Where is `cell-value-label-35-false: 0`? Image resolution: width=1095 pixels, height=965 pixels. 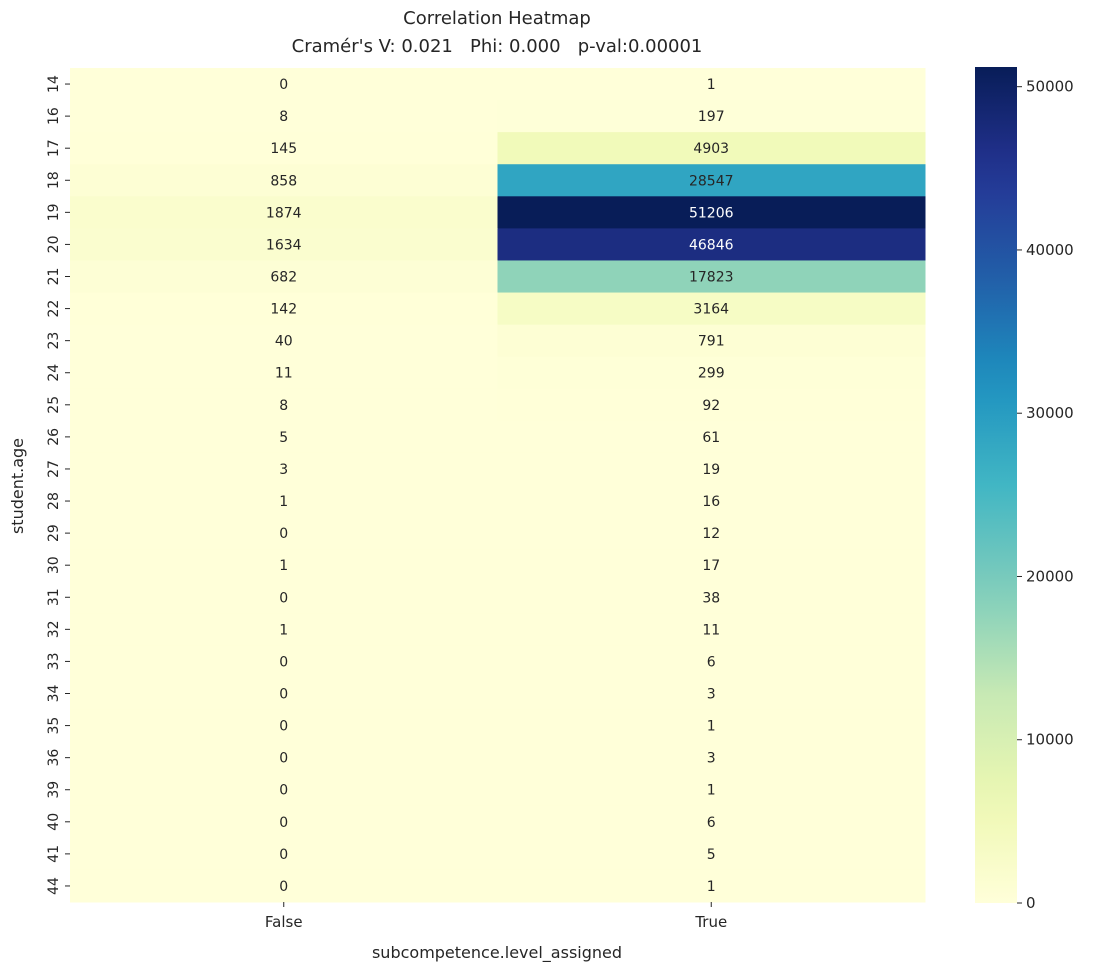 cell-value-label-35-false: 0 is located at coordinates (283, 727).